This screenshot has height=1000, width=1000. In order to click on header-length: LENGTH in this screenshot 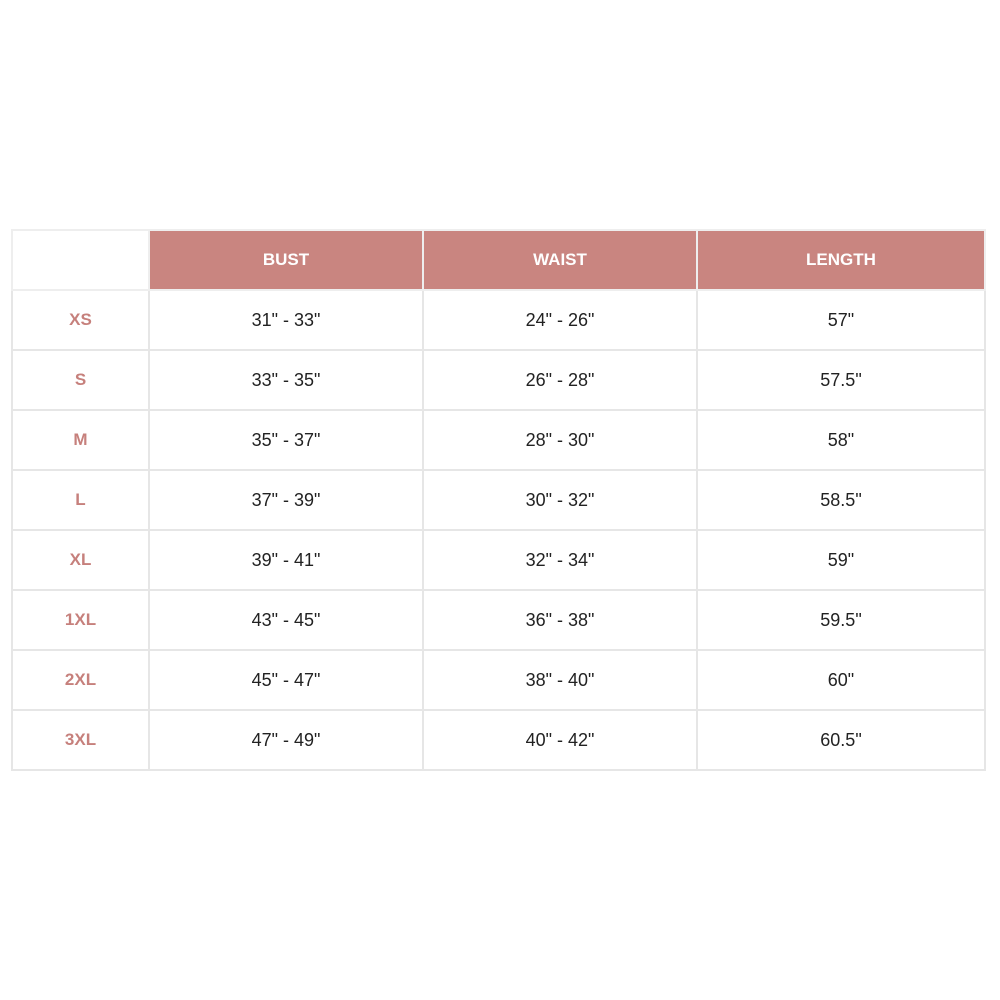, I will do `click(841, 260)`.